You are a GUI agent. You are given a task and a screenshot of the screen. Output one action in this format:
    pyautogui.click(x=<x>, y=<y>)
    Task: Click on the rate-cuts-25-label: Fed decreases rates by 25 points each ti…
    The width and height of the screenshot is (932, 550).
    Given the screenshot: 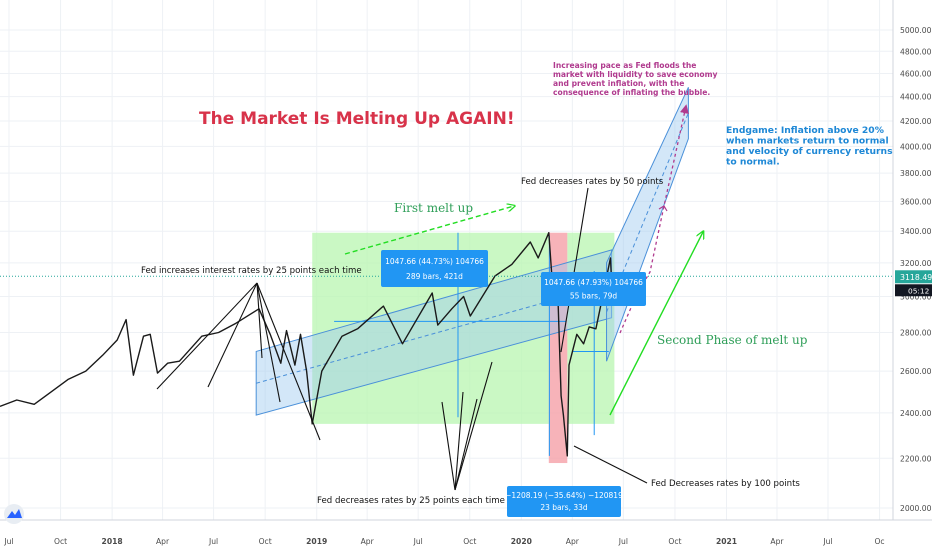 What is the action you would take?
    pyautogui.click(x=411, y=501)
    